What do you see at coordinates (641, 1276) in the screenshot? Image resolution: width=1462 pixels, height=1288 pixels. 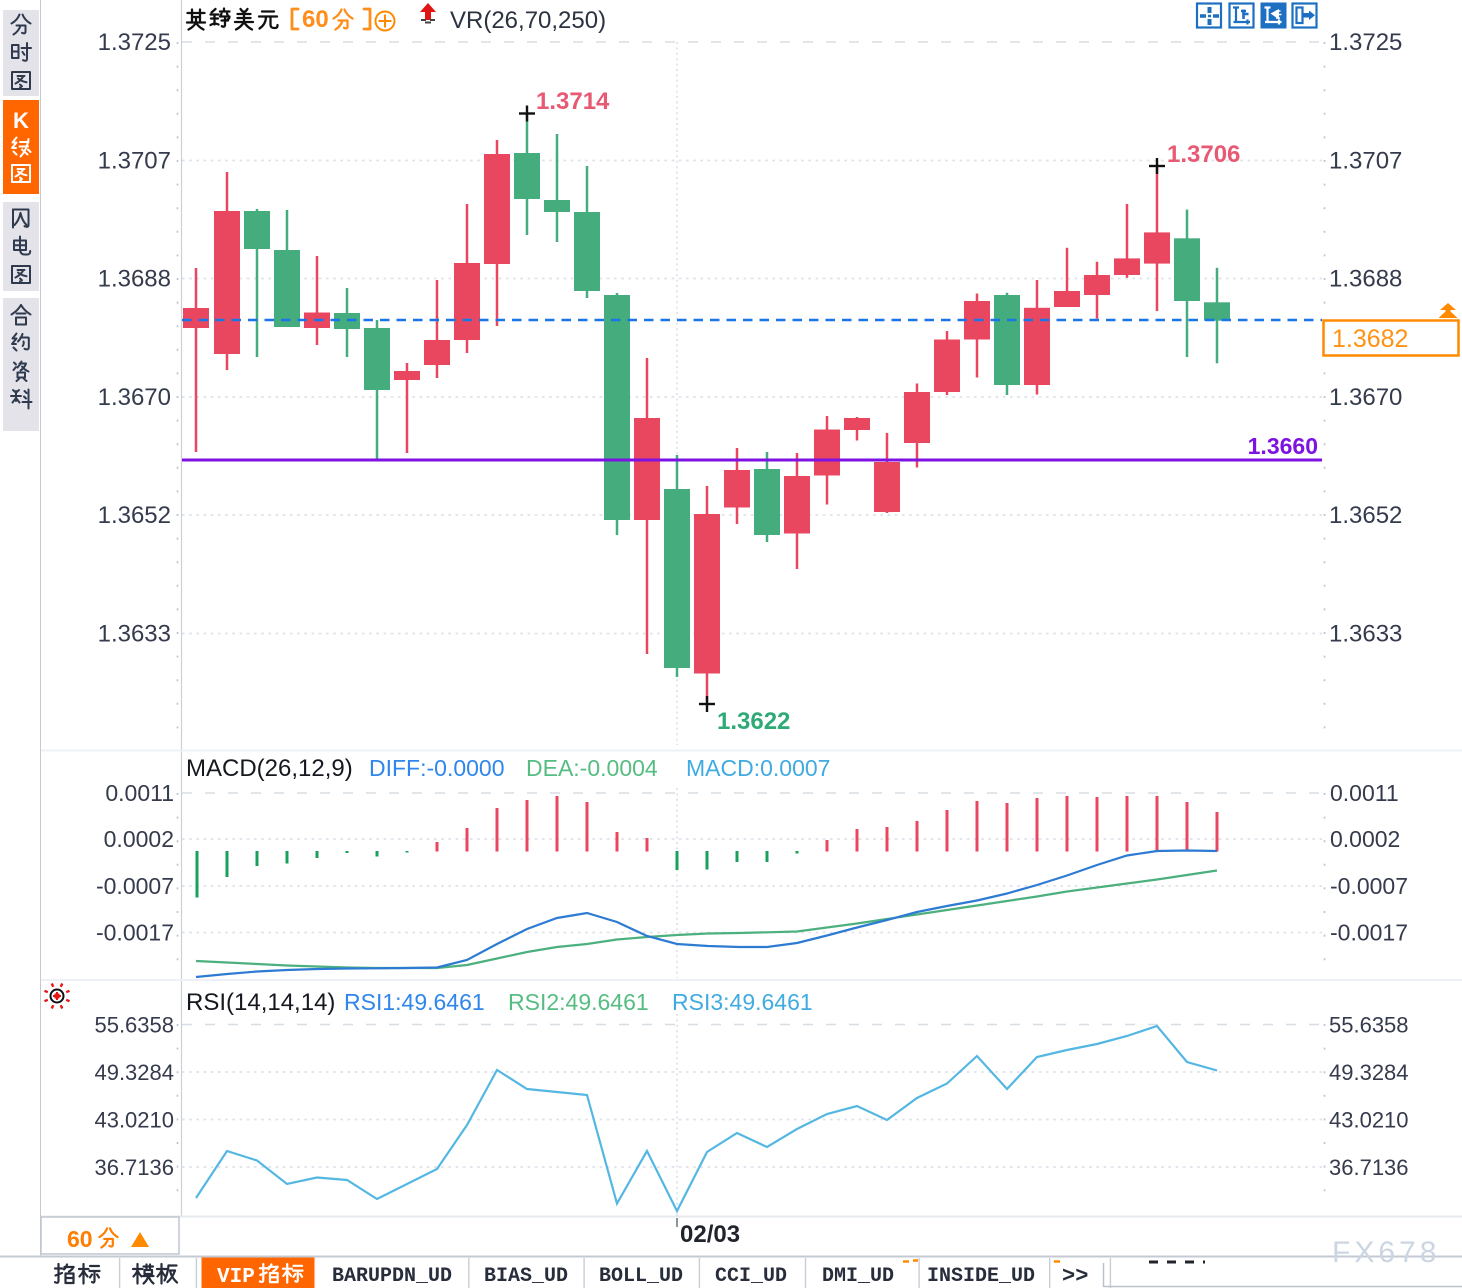 I see `svg-text: BOLL_UD` at bounding box center [641, 1276].